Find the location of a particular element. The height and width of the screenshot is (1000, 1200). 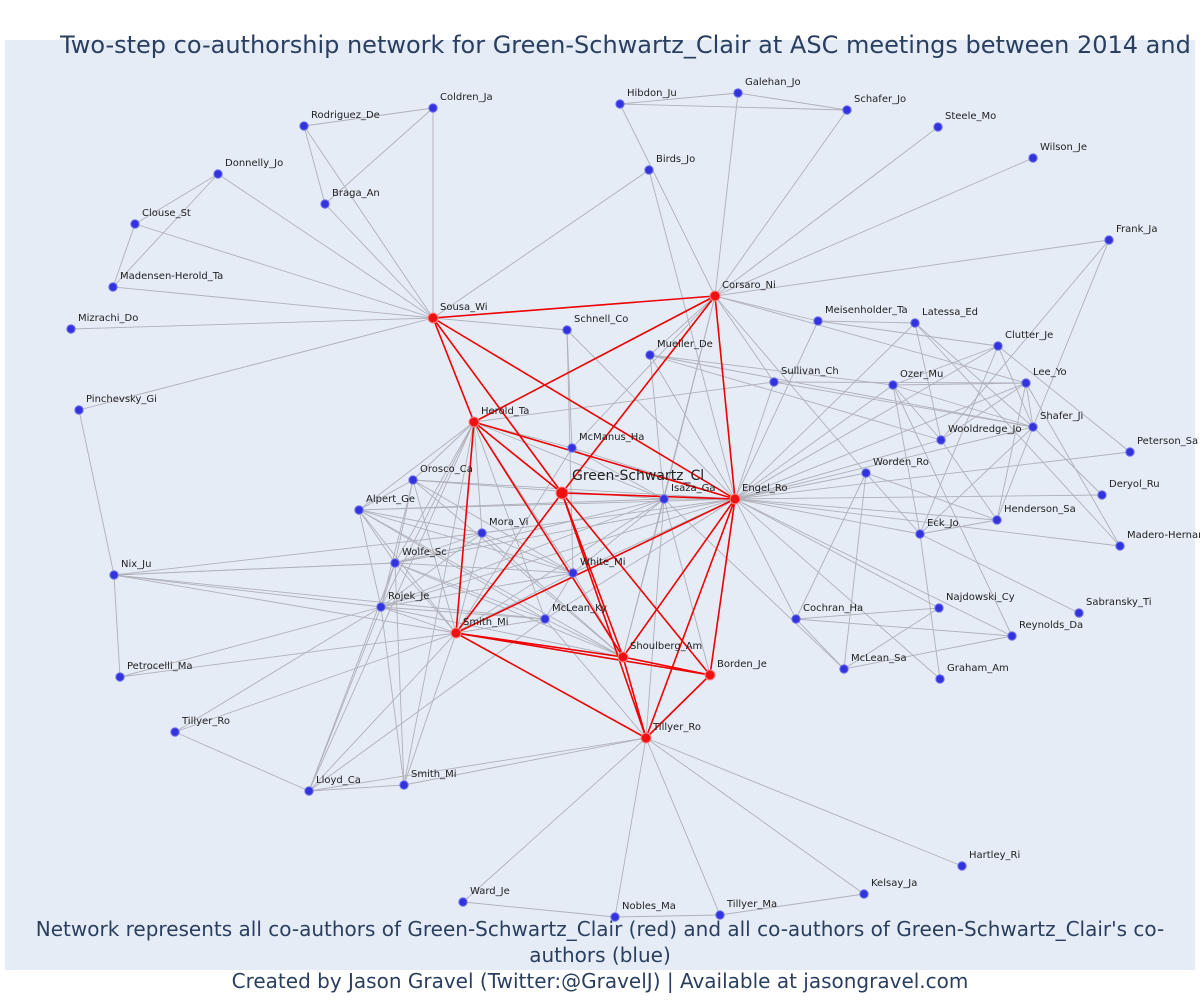

node-label: Reynolds_Da is located at coordinates (1051, 625).